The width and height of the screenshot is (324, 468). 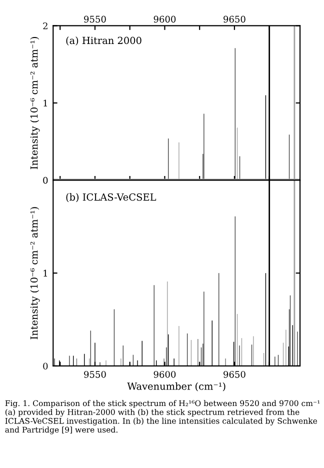 What do you see at coordinates (111, 197) in the screenshot?
I see `annotation: (b) ICLAS-VeCSEL` at bounding box center [111, 197].